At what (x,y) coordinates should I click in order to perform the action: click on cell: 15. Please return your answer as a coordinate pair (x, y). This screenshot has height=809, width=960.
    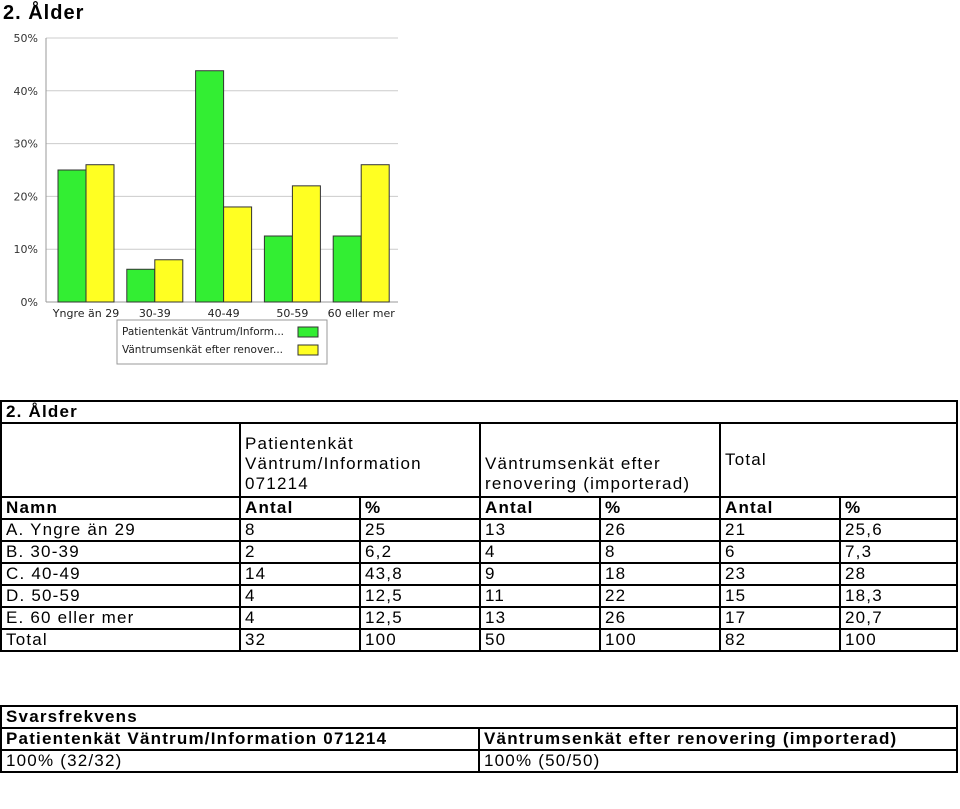
    Looking at the image, I should click on (780, 596).